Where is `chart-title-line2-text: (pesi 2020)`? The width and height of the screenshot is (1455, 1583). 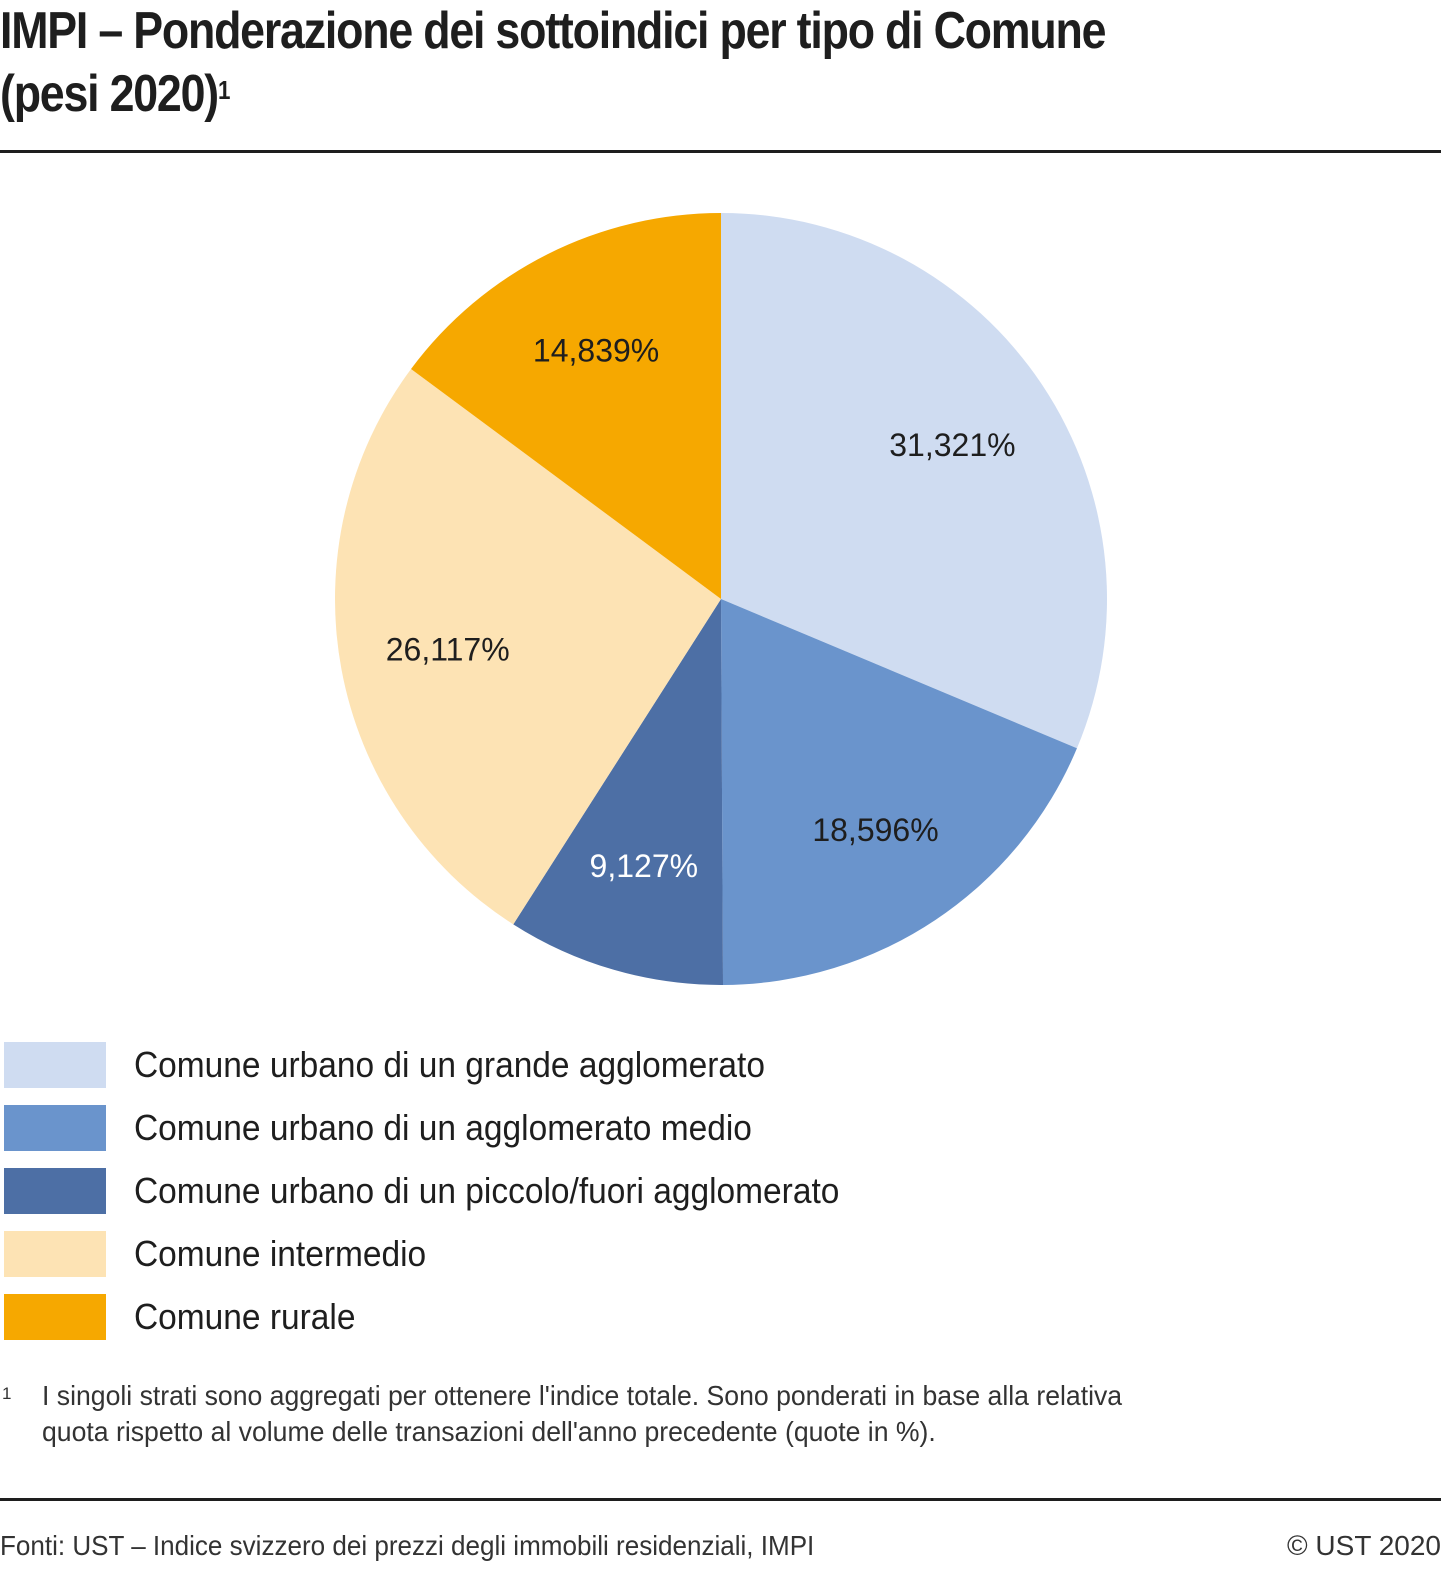 chart-title-line2-text: (pesi 2020) is located at coordinates (109, 94).